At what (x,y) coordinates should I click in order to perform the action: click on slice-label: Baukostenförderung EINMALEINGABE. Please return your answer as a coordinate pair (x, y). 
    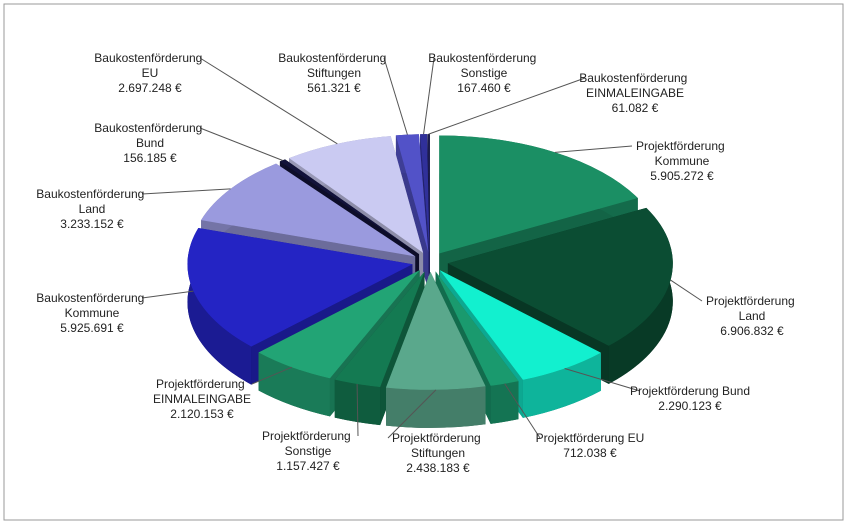
    Looking at the image, I should click on (634, 85).